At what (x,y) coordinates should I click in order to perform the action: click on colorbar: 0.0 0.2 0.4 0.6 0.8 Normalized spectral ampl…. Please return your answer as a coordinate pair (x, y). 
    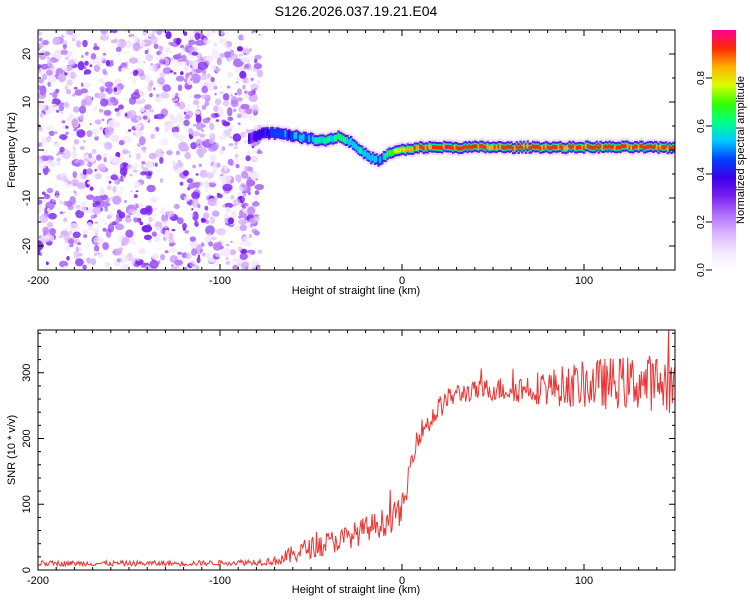
    Looking at the image, I should click on (721, 153).